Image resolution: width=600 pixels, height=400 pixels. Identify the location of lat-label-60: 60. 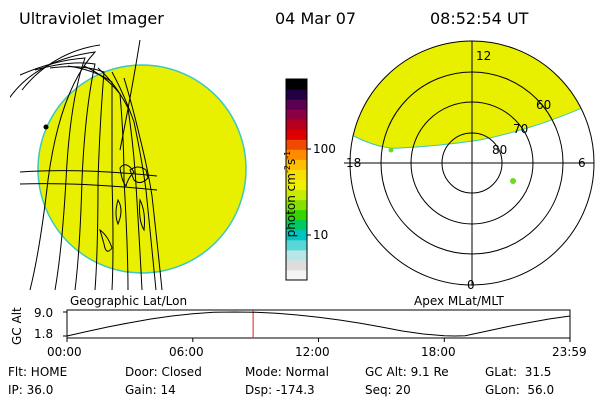
(544, 105).